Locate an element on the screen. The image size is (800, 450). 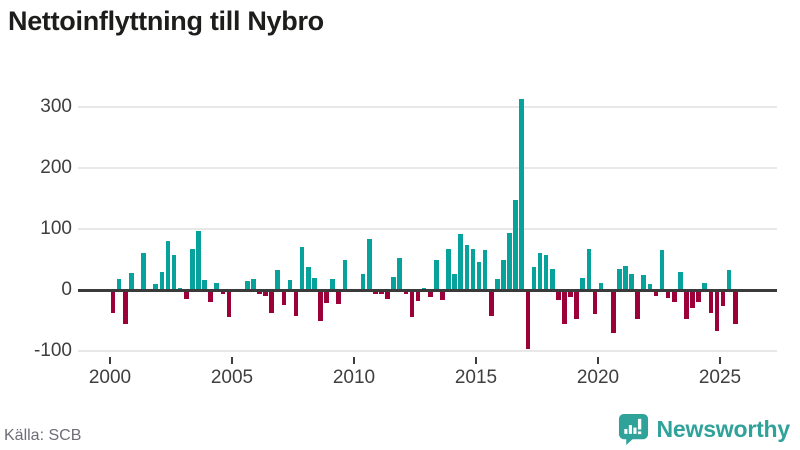
zero-axis-line is located at coordinates (427, 290).